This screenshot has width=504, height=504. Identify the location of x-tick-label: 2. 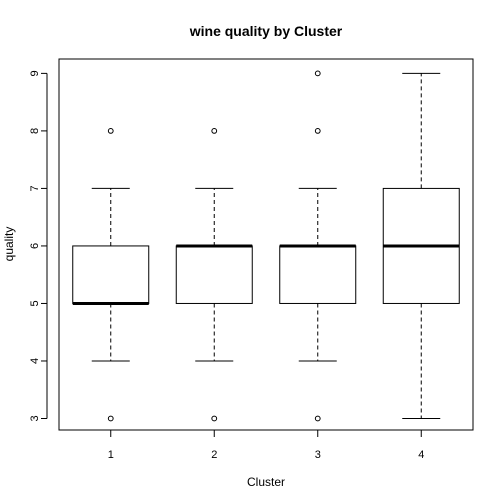
(214, 455).